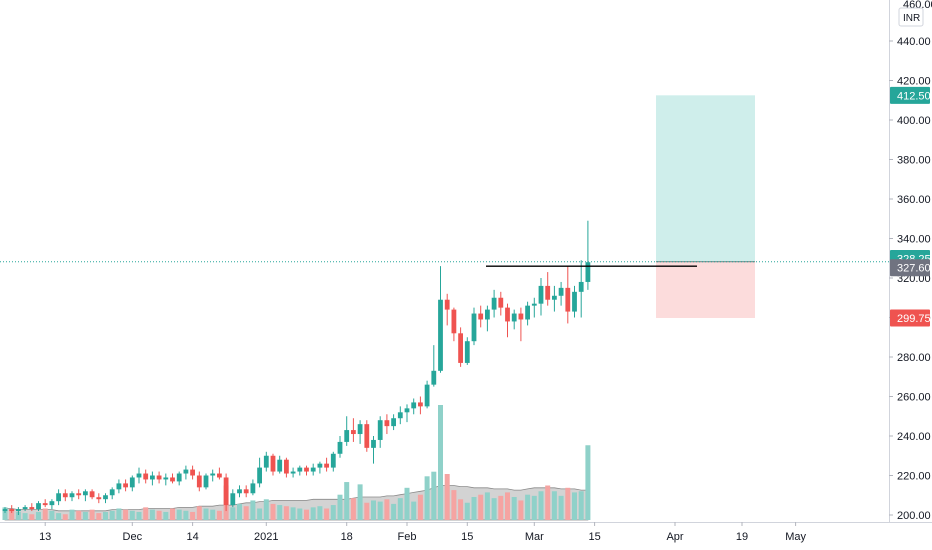 The height and width of the screenshot is (550, 932). What do you see at coordinates (266, 537) in the screenshot?
I see `time-tick-label: 2021` at bounding box center [266, 537].